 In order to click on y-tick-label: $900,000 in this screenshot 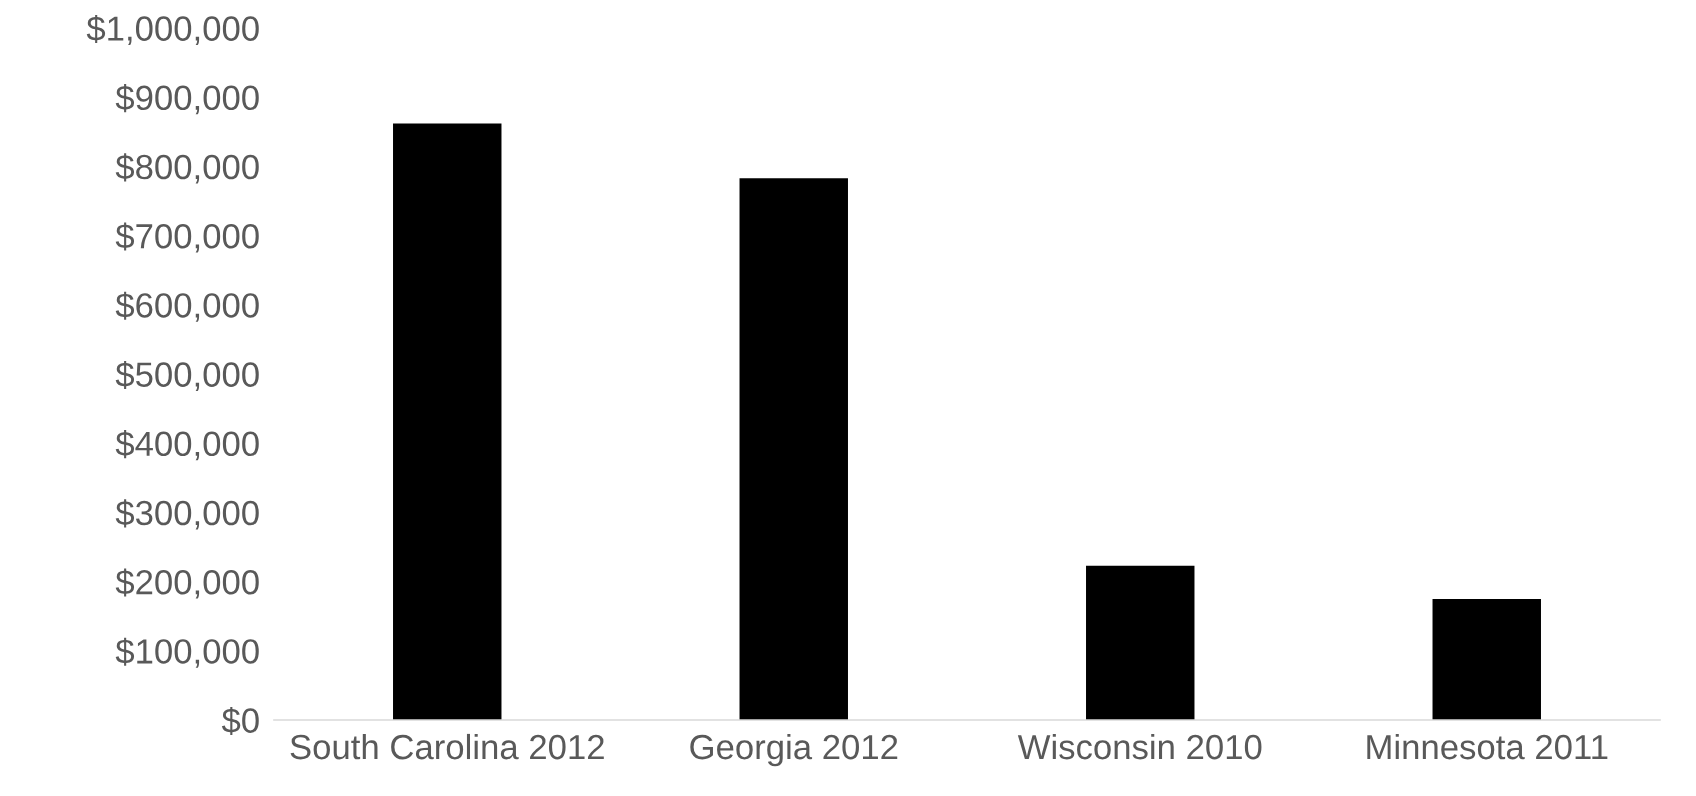, I will do `click(187, 99)`.